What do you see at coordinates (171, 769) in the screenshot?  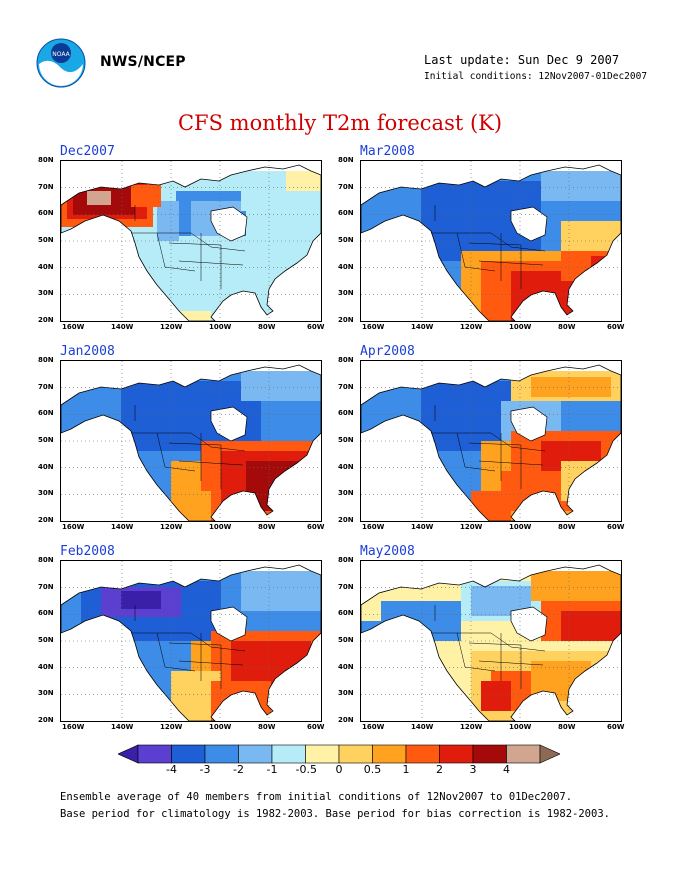 I see `color-bar-label: -4` at bounding box center [171, 769].